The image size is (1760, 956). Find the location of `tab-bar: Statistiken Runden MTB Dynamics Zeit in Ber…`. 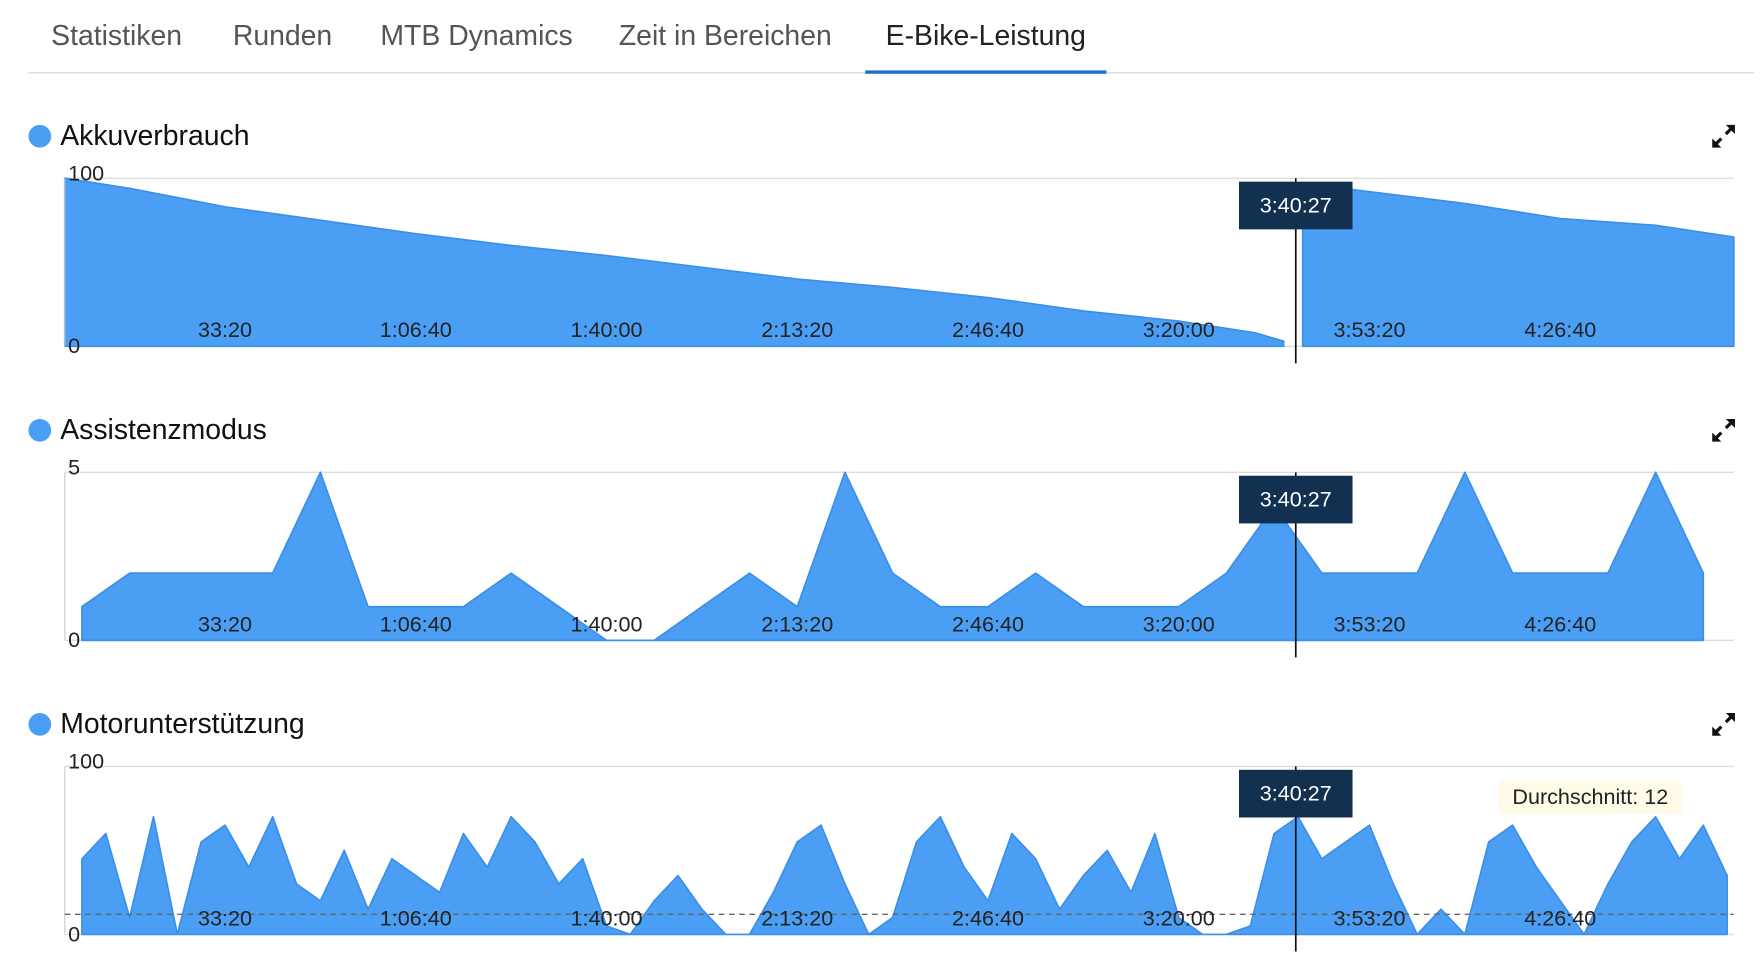

tab-bar: Statistiken Runden MTB Dynamics Zeit in Ber… is located at coordinates (579, 47).